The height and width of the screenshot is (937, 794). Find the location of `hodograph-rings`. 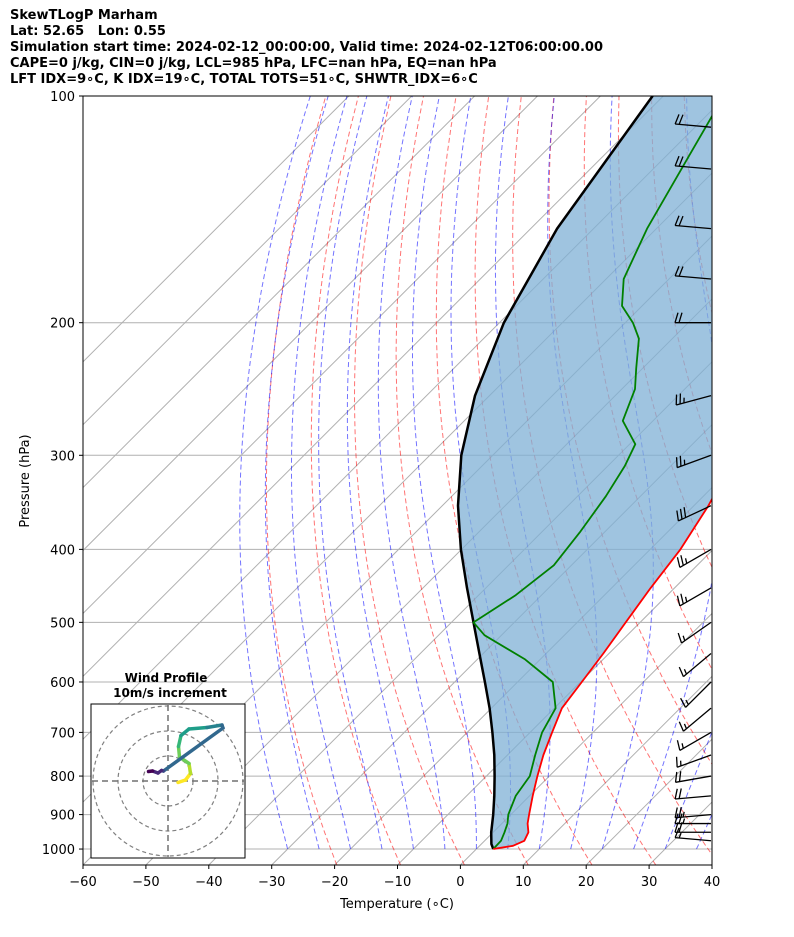

hodograph-rings is located at coordinates (168, 781).